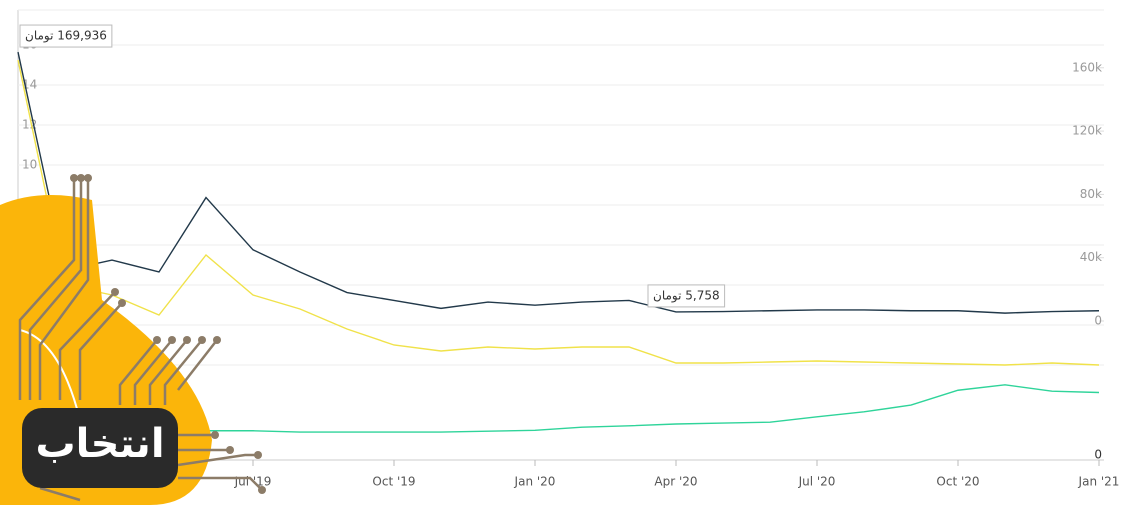 The image size is (1121, 505). Describe the element at coordinates (29, 165) in the screenshot. I see `y-tick-label: 10` at that location.